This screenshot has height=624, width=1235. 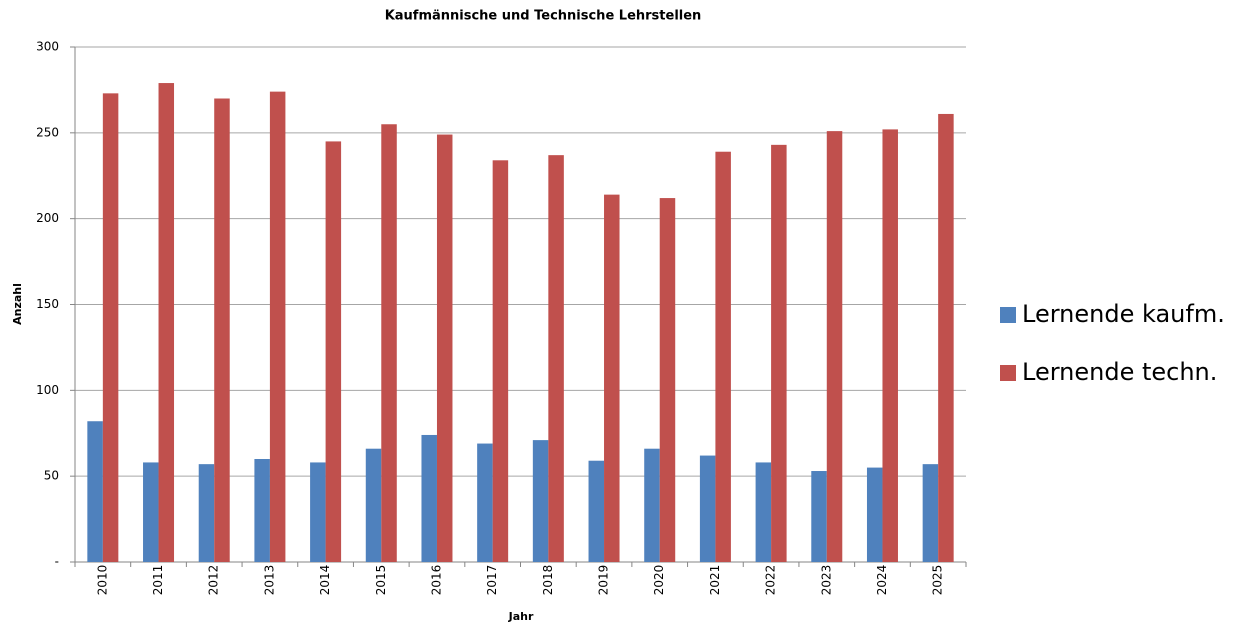 What do you see at coordinates (492, 580) in the screenshot?
I see `x-tick-label: 2017` at bounding box center [492, 580].